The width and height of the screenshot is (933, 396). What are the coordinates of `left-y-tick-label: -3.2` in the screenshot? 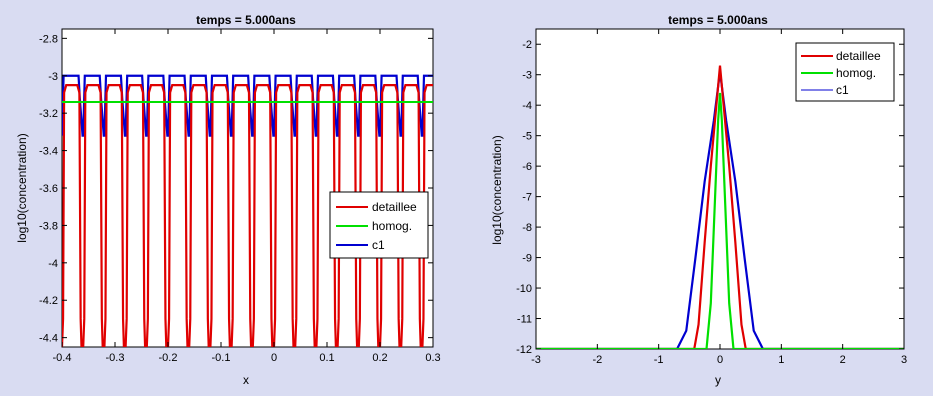 It's located at (48, 114).